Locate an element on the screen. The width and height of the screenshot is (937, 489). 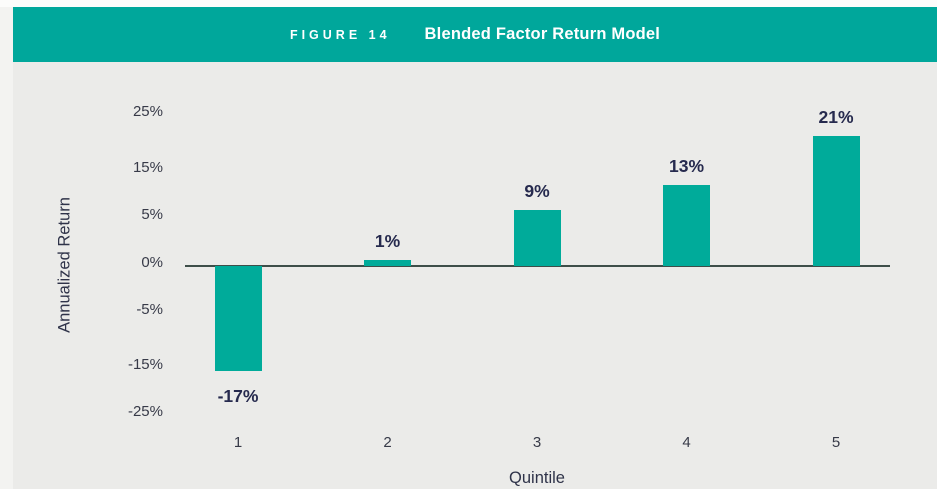
bar-value-label-quintile-5: 21% is located at coordinates (836, 116).